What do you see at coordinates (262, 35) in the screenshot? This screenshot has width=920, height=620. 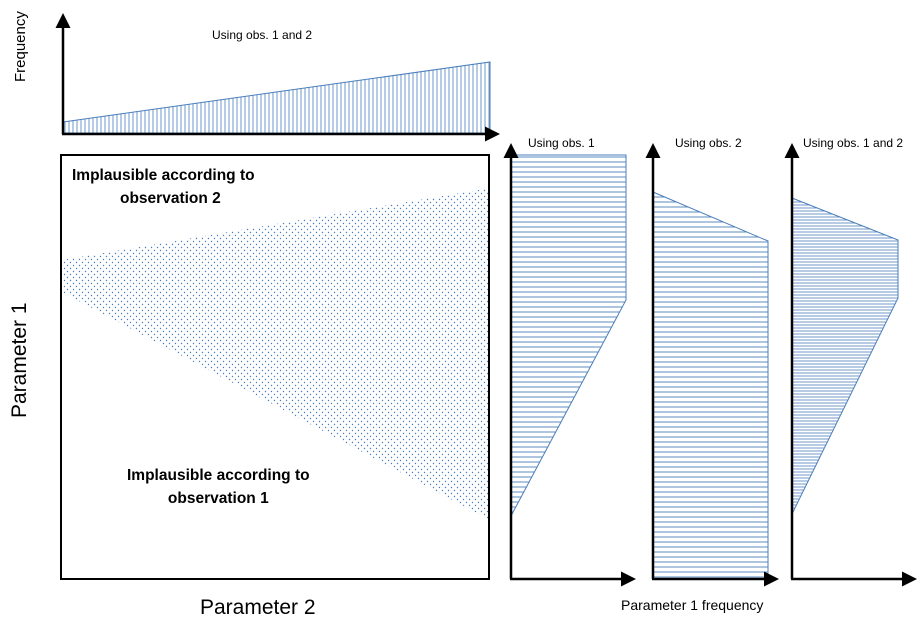 I see `top-histogram-caption: Using obs. 1 and 2` at bounding box center [262, 35].